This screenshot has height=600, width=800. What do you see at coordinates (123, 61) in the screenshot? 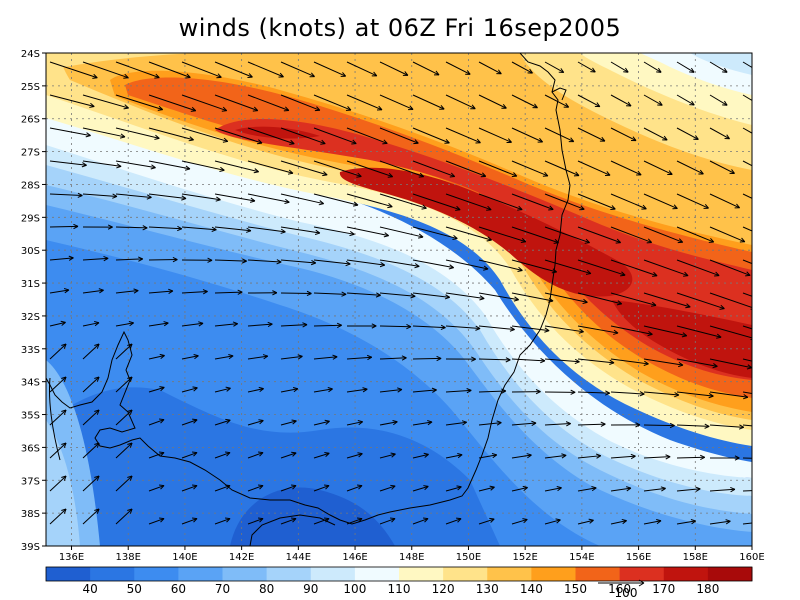
I see `speed-band-130-nw` at bounding box center [123, 61].